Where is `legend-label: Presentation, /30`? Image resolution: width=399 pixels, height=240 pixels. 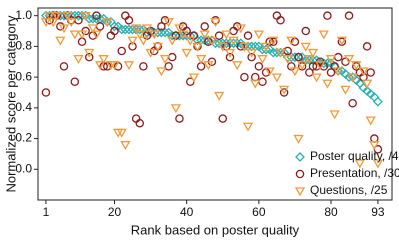
legend-label: Presentation, /30 is located at coordinates (354, 173).